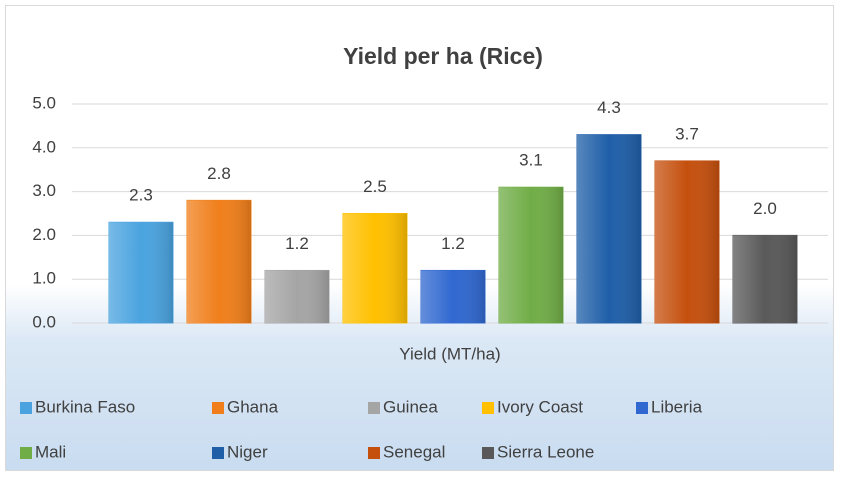 The image size is (845, 484). Describe the element at coordinates (253, 406) in the screenshot. I see `legend-label: Ghana` at that location.